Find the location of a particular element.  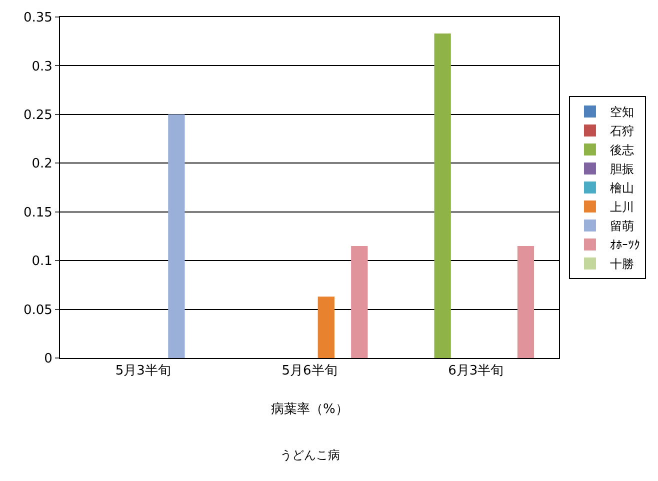

y-tick-label: 0.25 is located at coordinates (37, 115).